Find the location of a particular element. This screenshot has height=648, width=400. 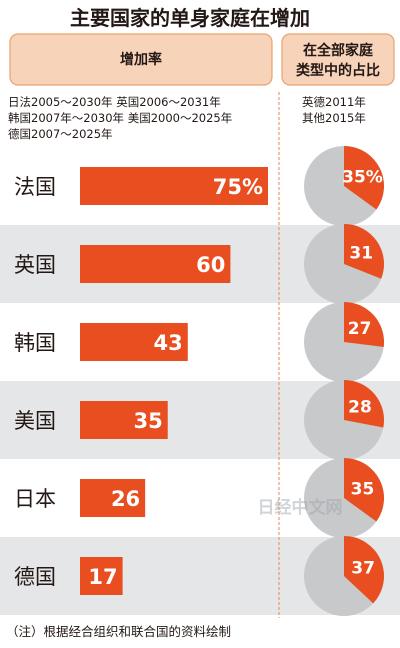

increase-value-label: 75% is located at coordinates (238, 187).